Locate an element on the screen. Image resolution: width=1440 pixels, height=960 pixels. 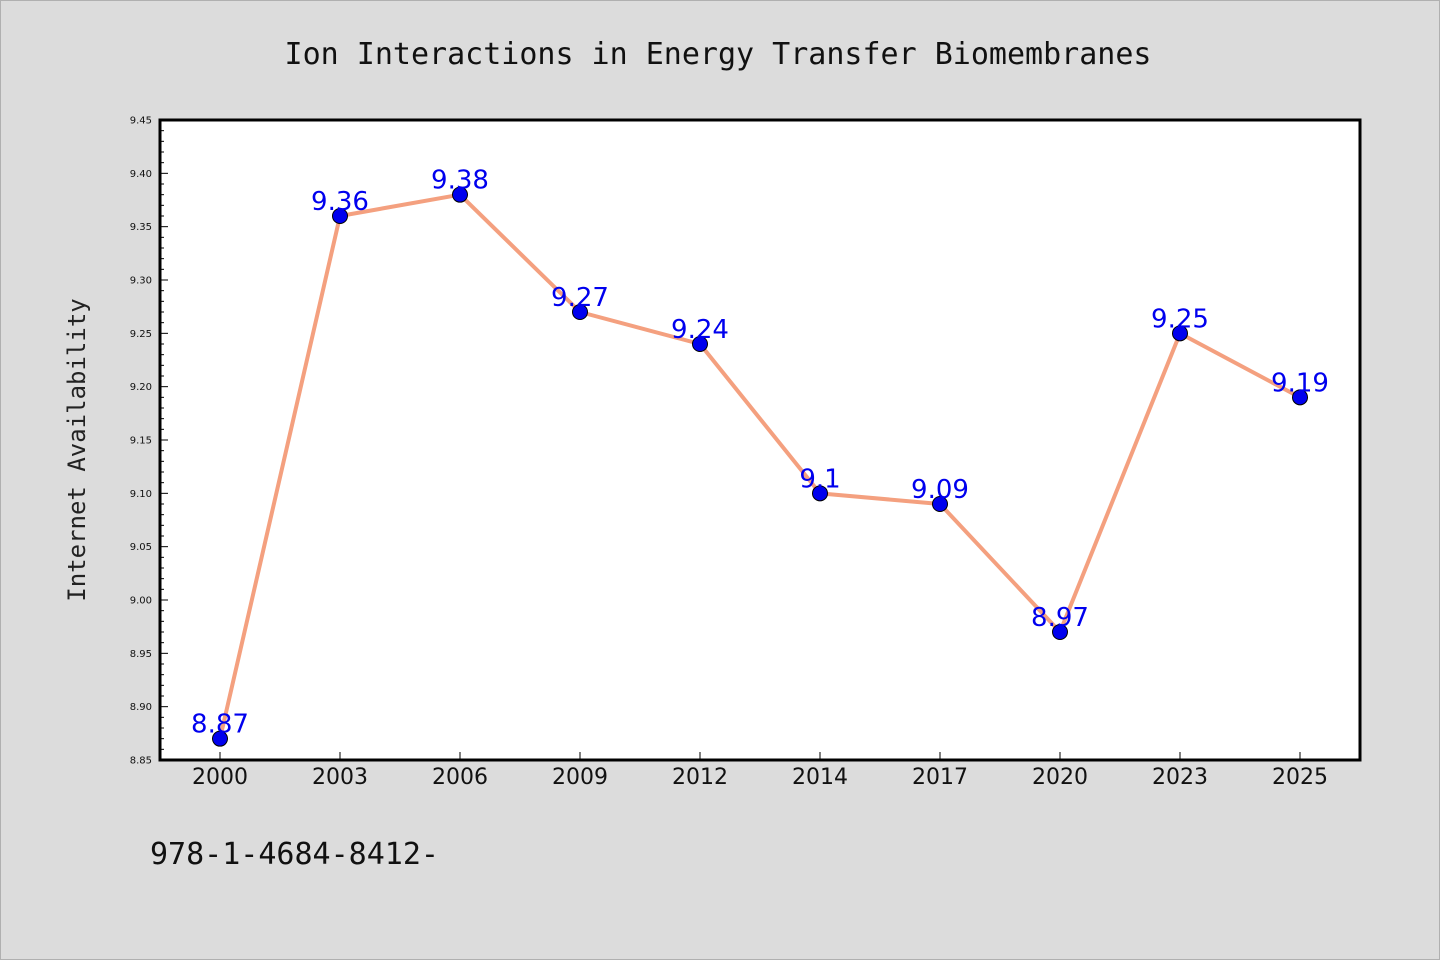
y-tick-label: 8.95 is located at coordinates (141, 654).